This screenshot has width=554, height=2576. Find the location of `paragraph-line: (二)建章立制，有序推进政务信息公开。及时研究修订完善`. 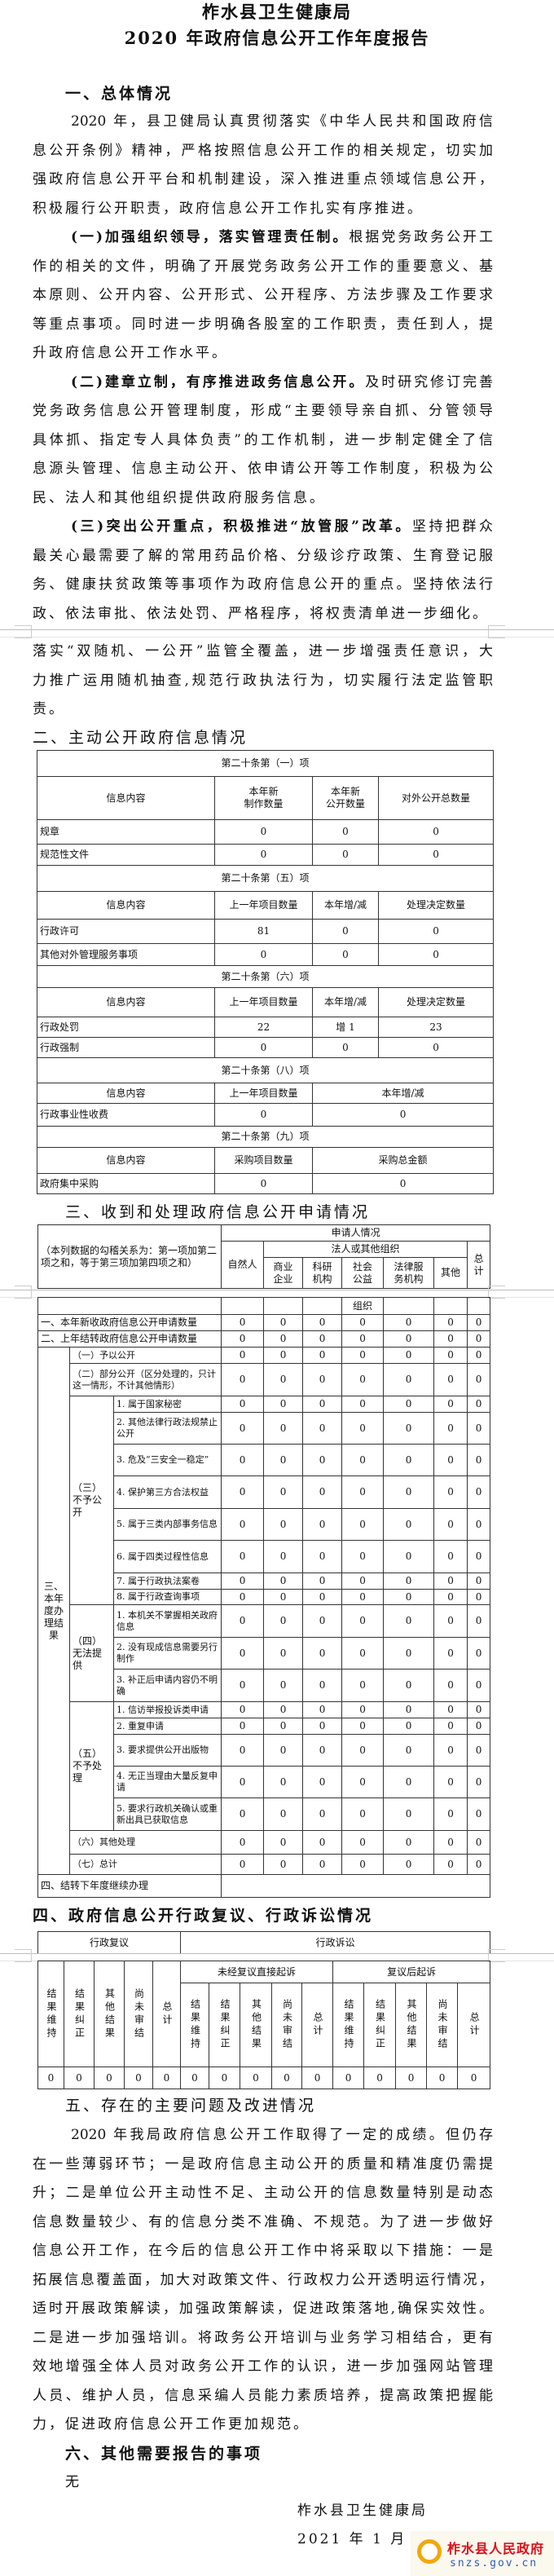

paragraph-line: (二)建章立制，有序推进政务信息公开。及时研究修订完善 is located at coordinates (263, 383).